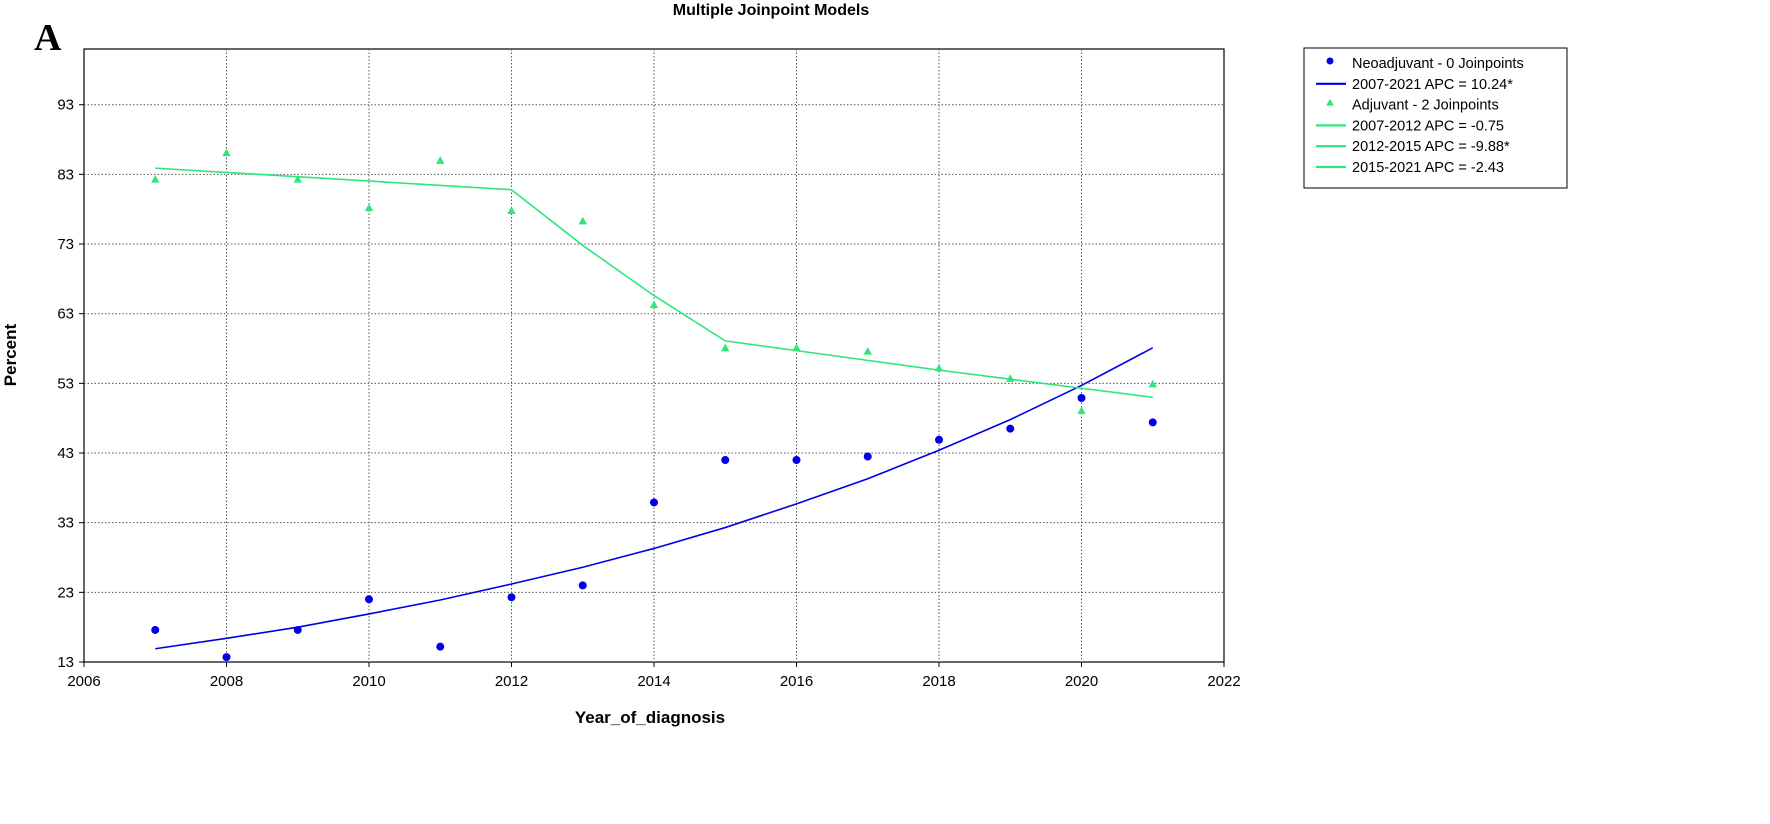 The width and height of the screenshot is (1770, 824). I want to click on x-tick-label: 2008, so click(226, 681).